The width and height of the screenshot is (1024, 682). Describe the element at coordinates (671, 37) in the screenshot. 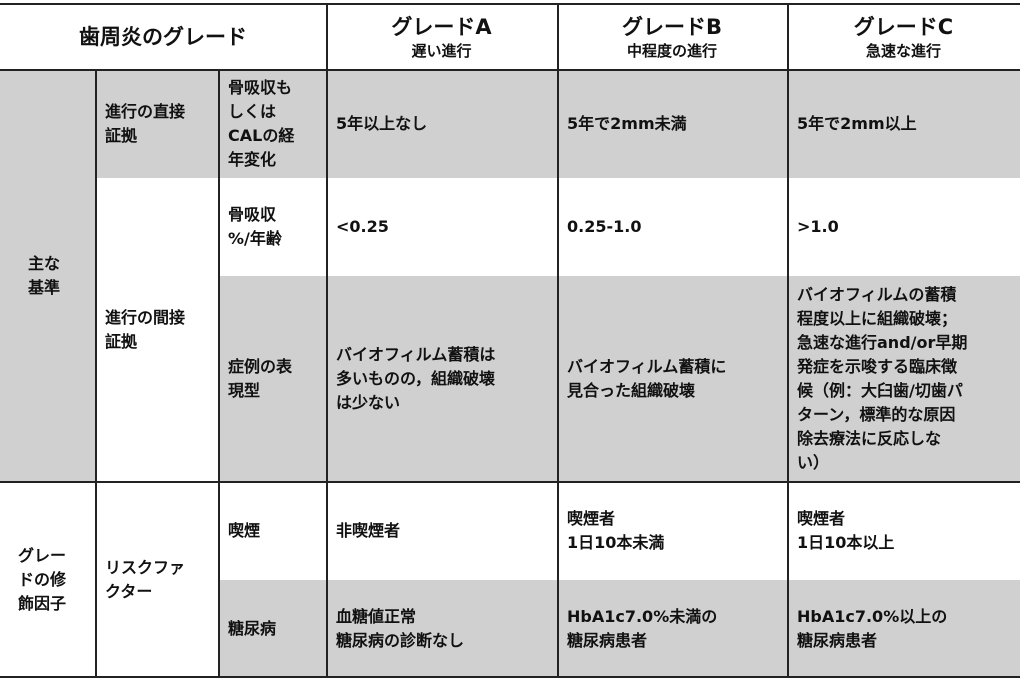

I see `header-grade-b: グレードB 中程度の進行` at that location.